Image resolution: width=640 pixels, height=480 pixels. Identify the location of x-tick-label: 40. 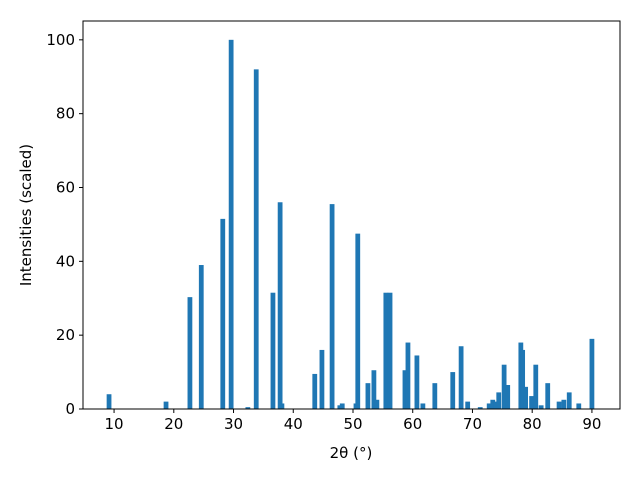
(293, 424).